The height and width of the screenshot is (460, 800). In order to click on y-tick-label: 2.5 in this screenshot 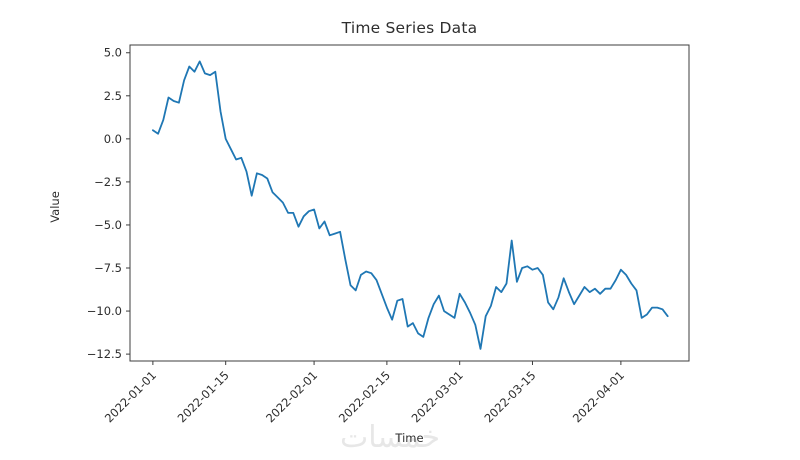, I will do `click(113, 96)`.